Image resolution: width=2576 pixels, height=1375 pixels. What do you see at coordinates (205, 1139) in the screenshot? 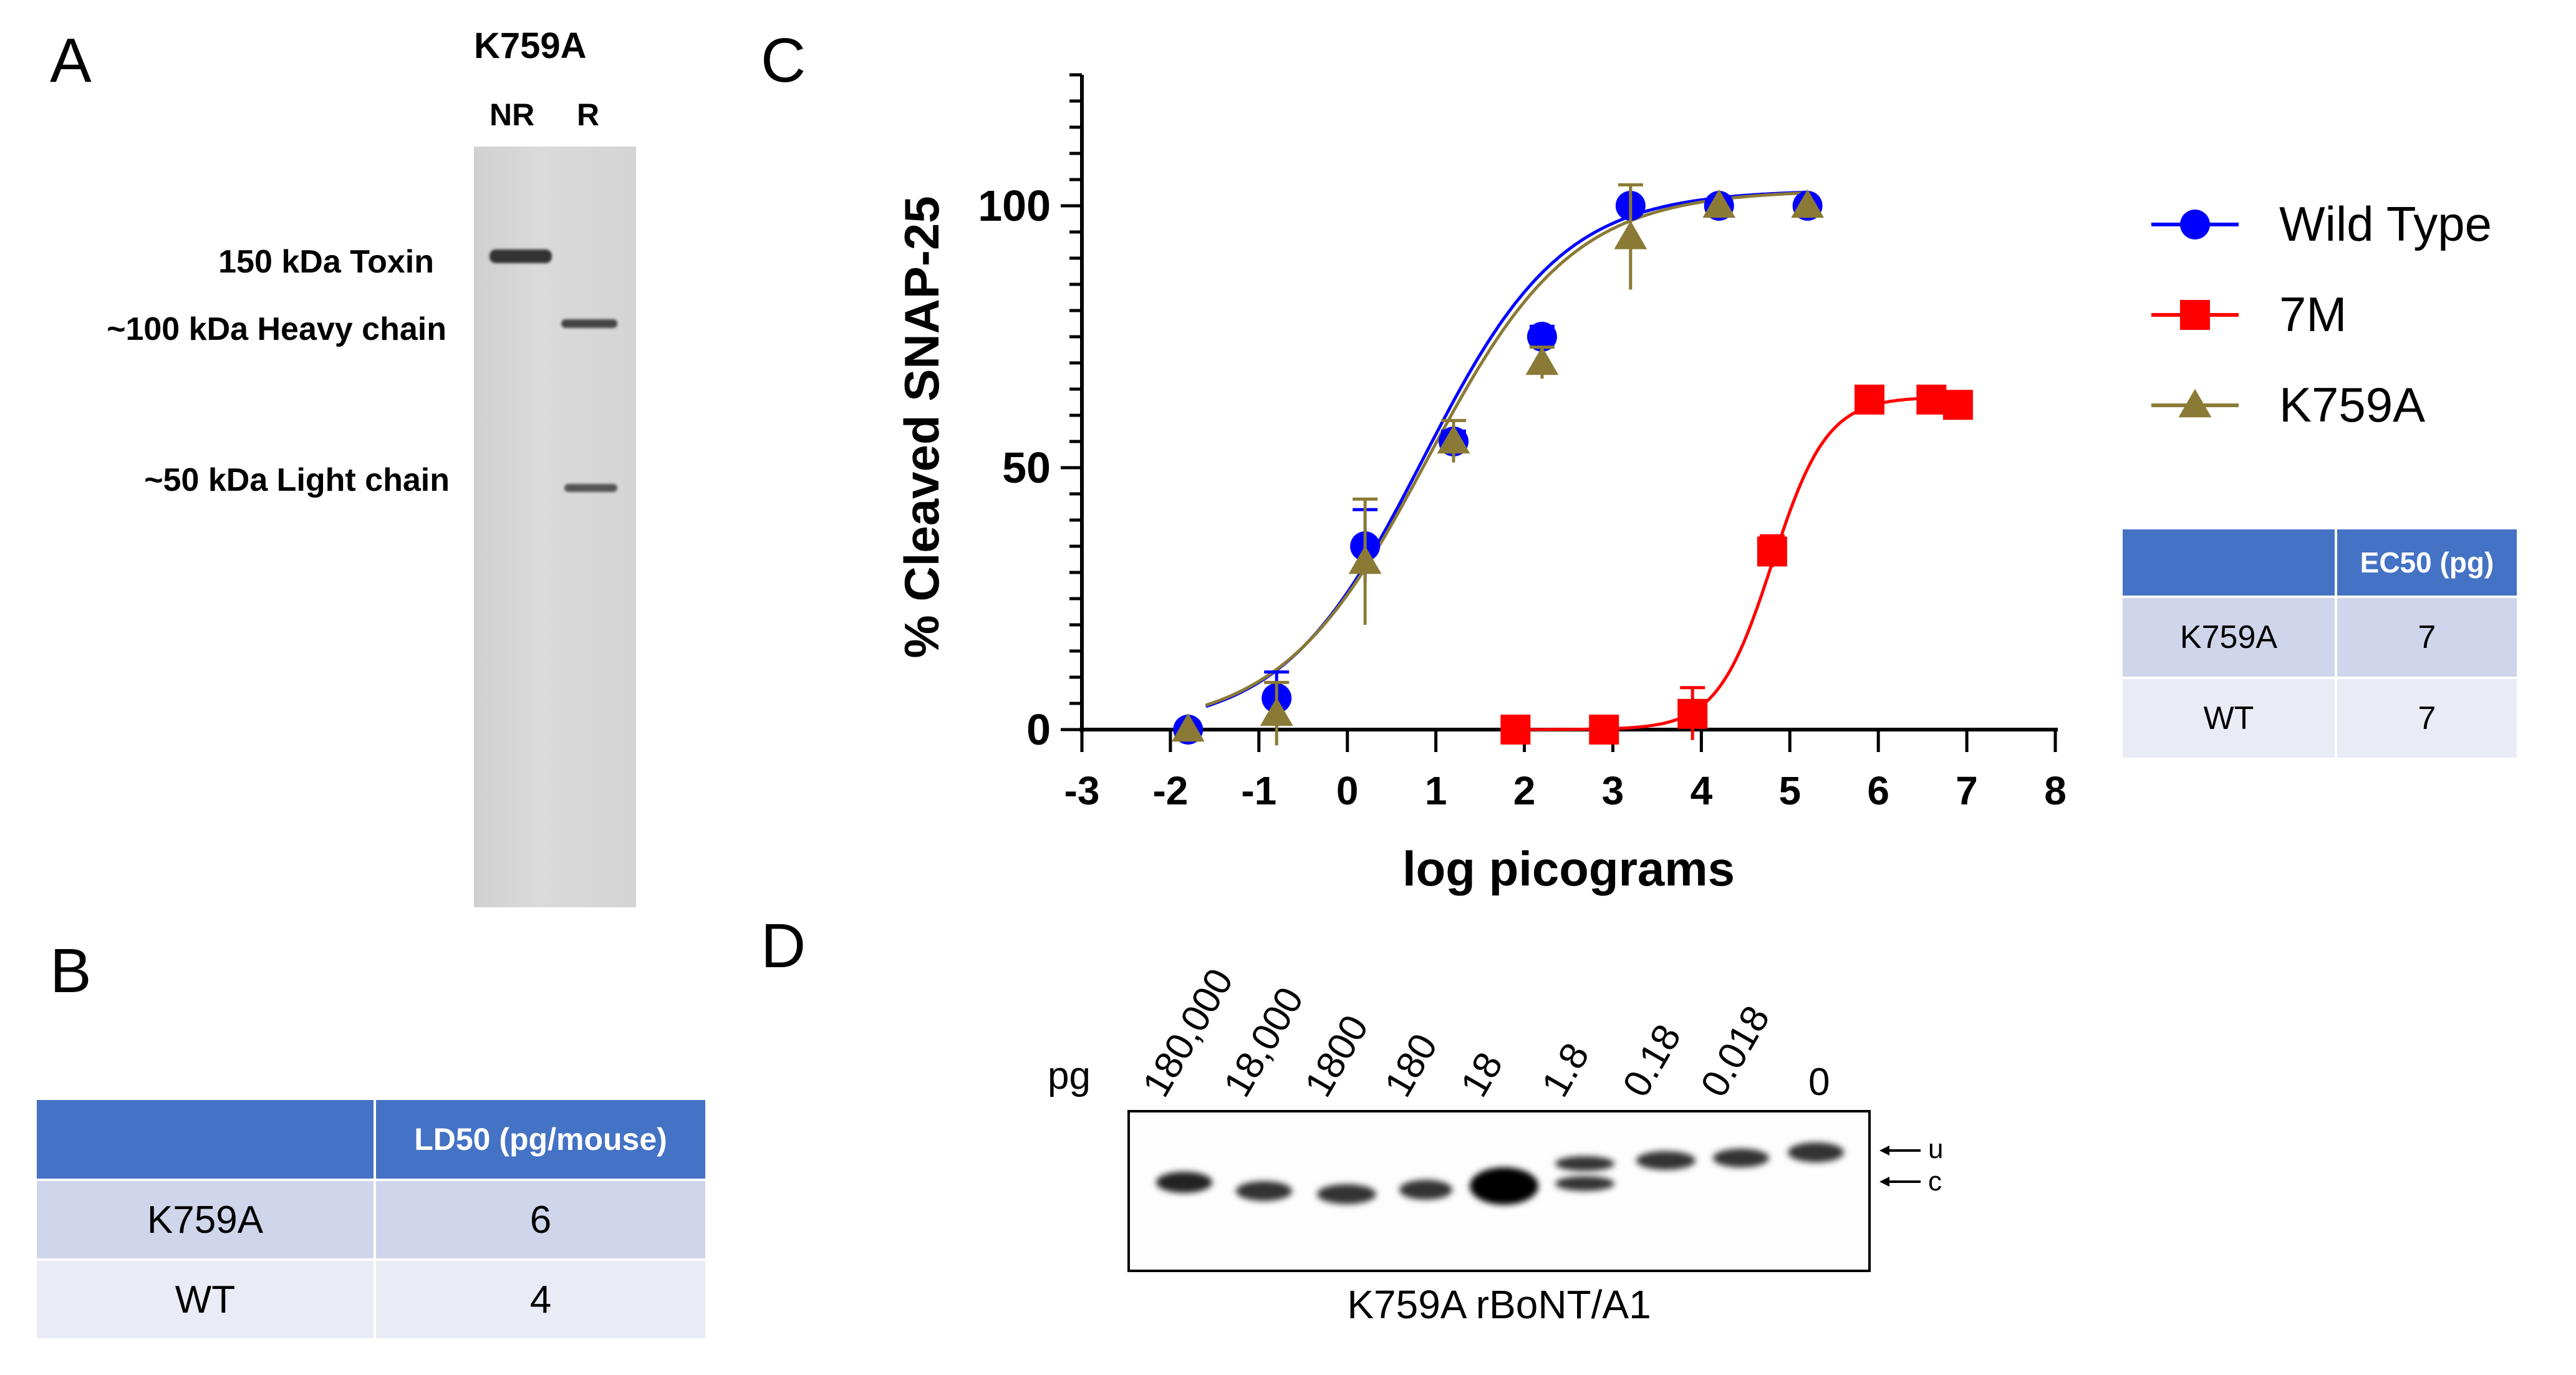
I see `ld50-header-blank` at bounding box center [205, 1139].